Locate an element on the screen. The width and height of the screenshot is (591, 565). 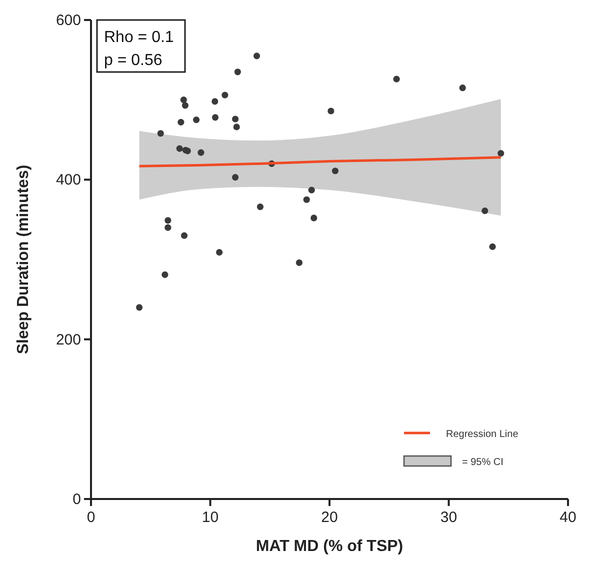
x-tick-label: 0 is located at coordinates (91, 517).